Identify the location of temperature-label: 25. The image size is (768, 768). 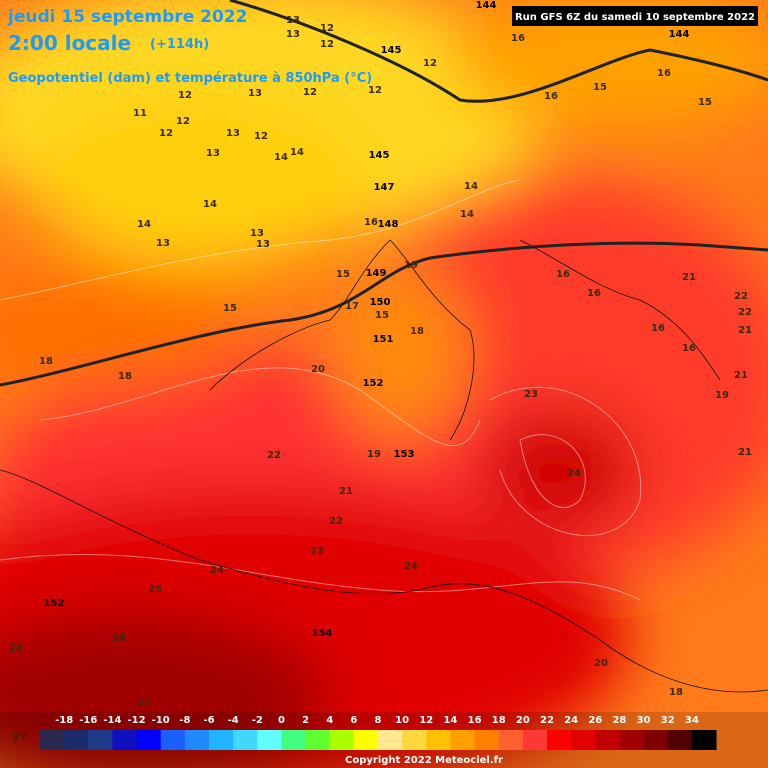
(155, 589).